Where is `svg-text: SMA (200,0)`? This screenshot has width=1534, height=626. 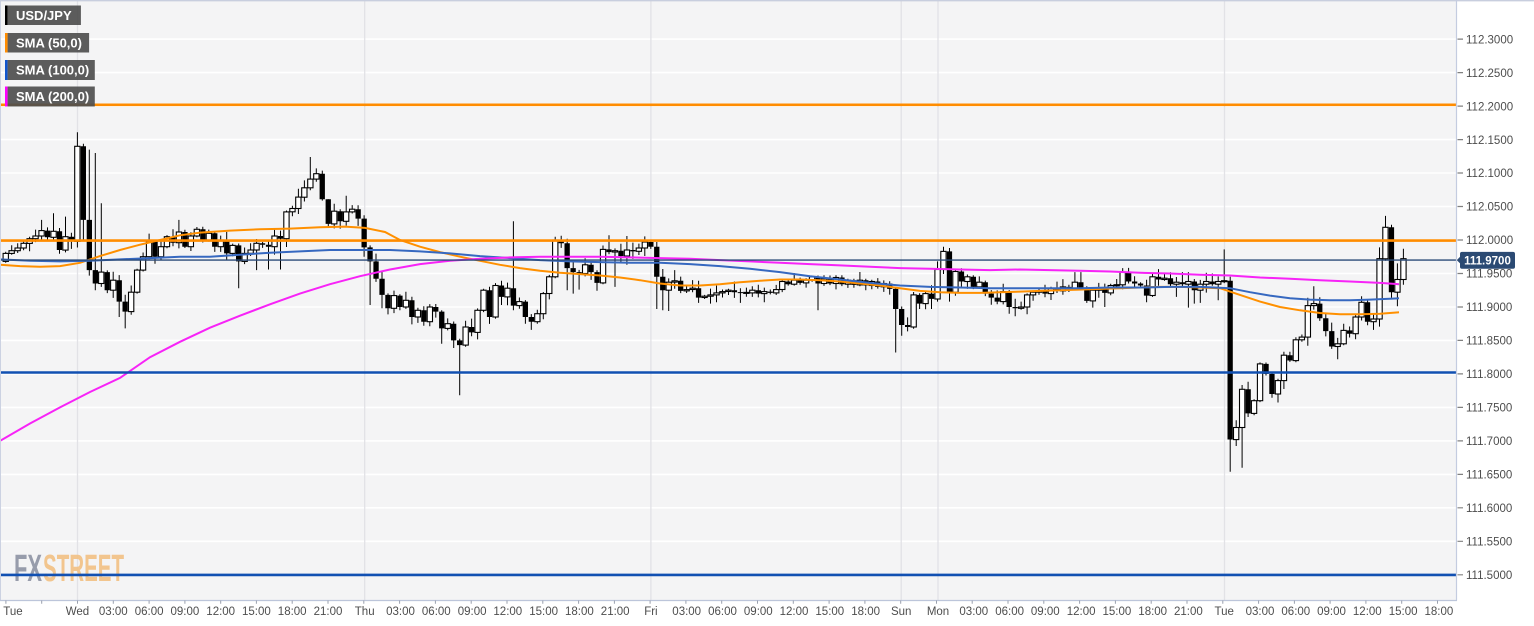 svg-text: SMA (200,0) is located at coordinates (52, 96).